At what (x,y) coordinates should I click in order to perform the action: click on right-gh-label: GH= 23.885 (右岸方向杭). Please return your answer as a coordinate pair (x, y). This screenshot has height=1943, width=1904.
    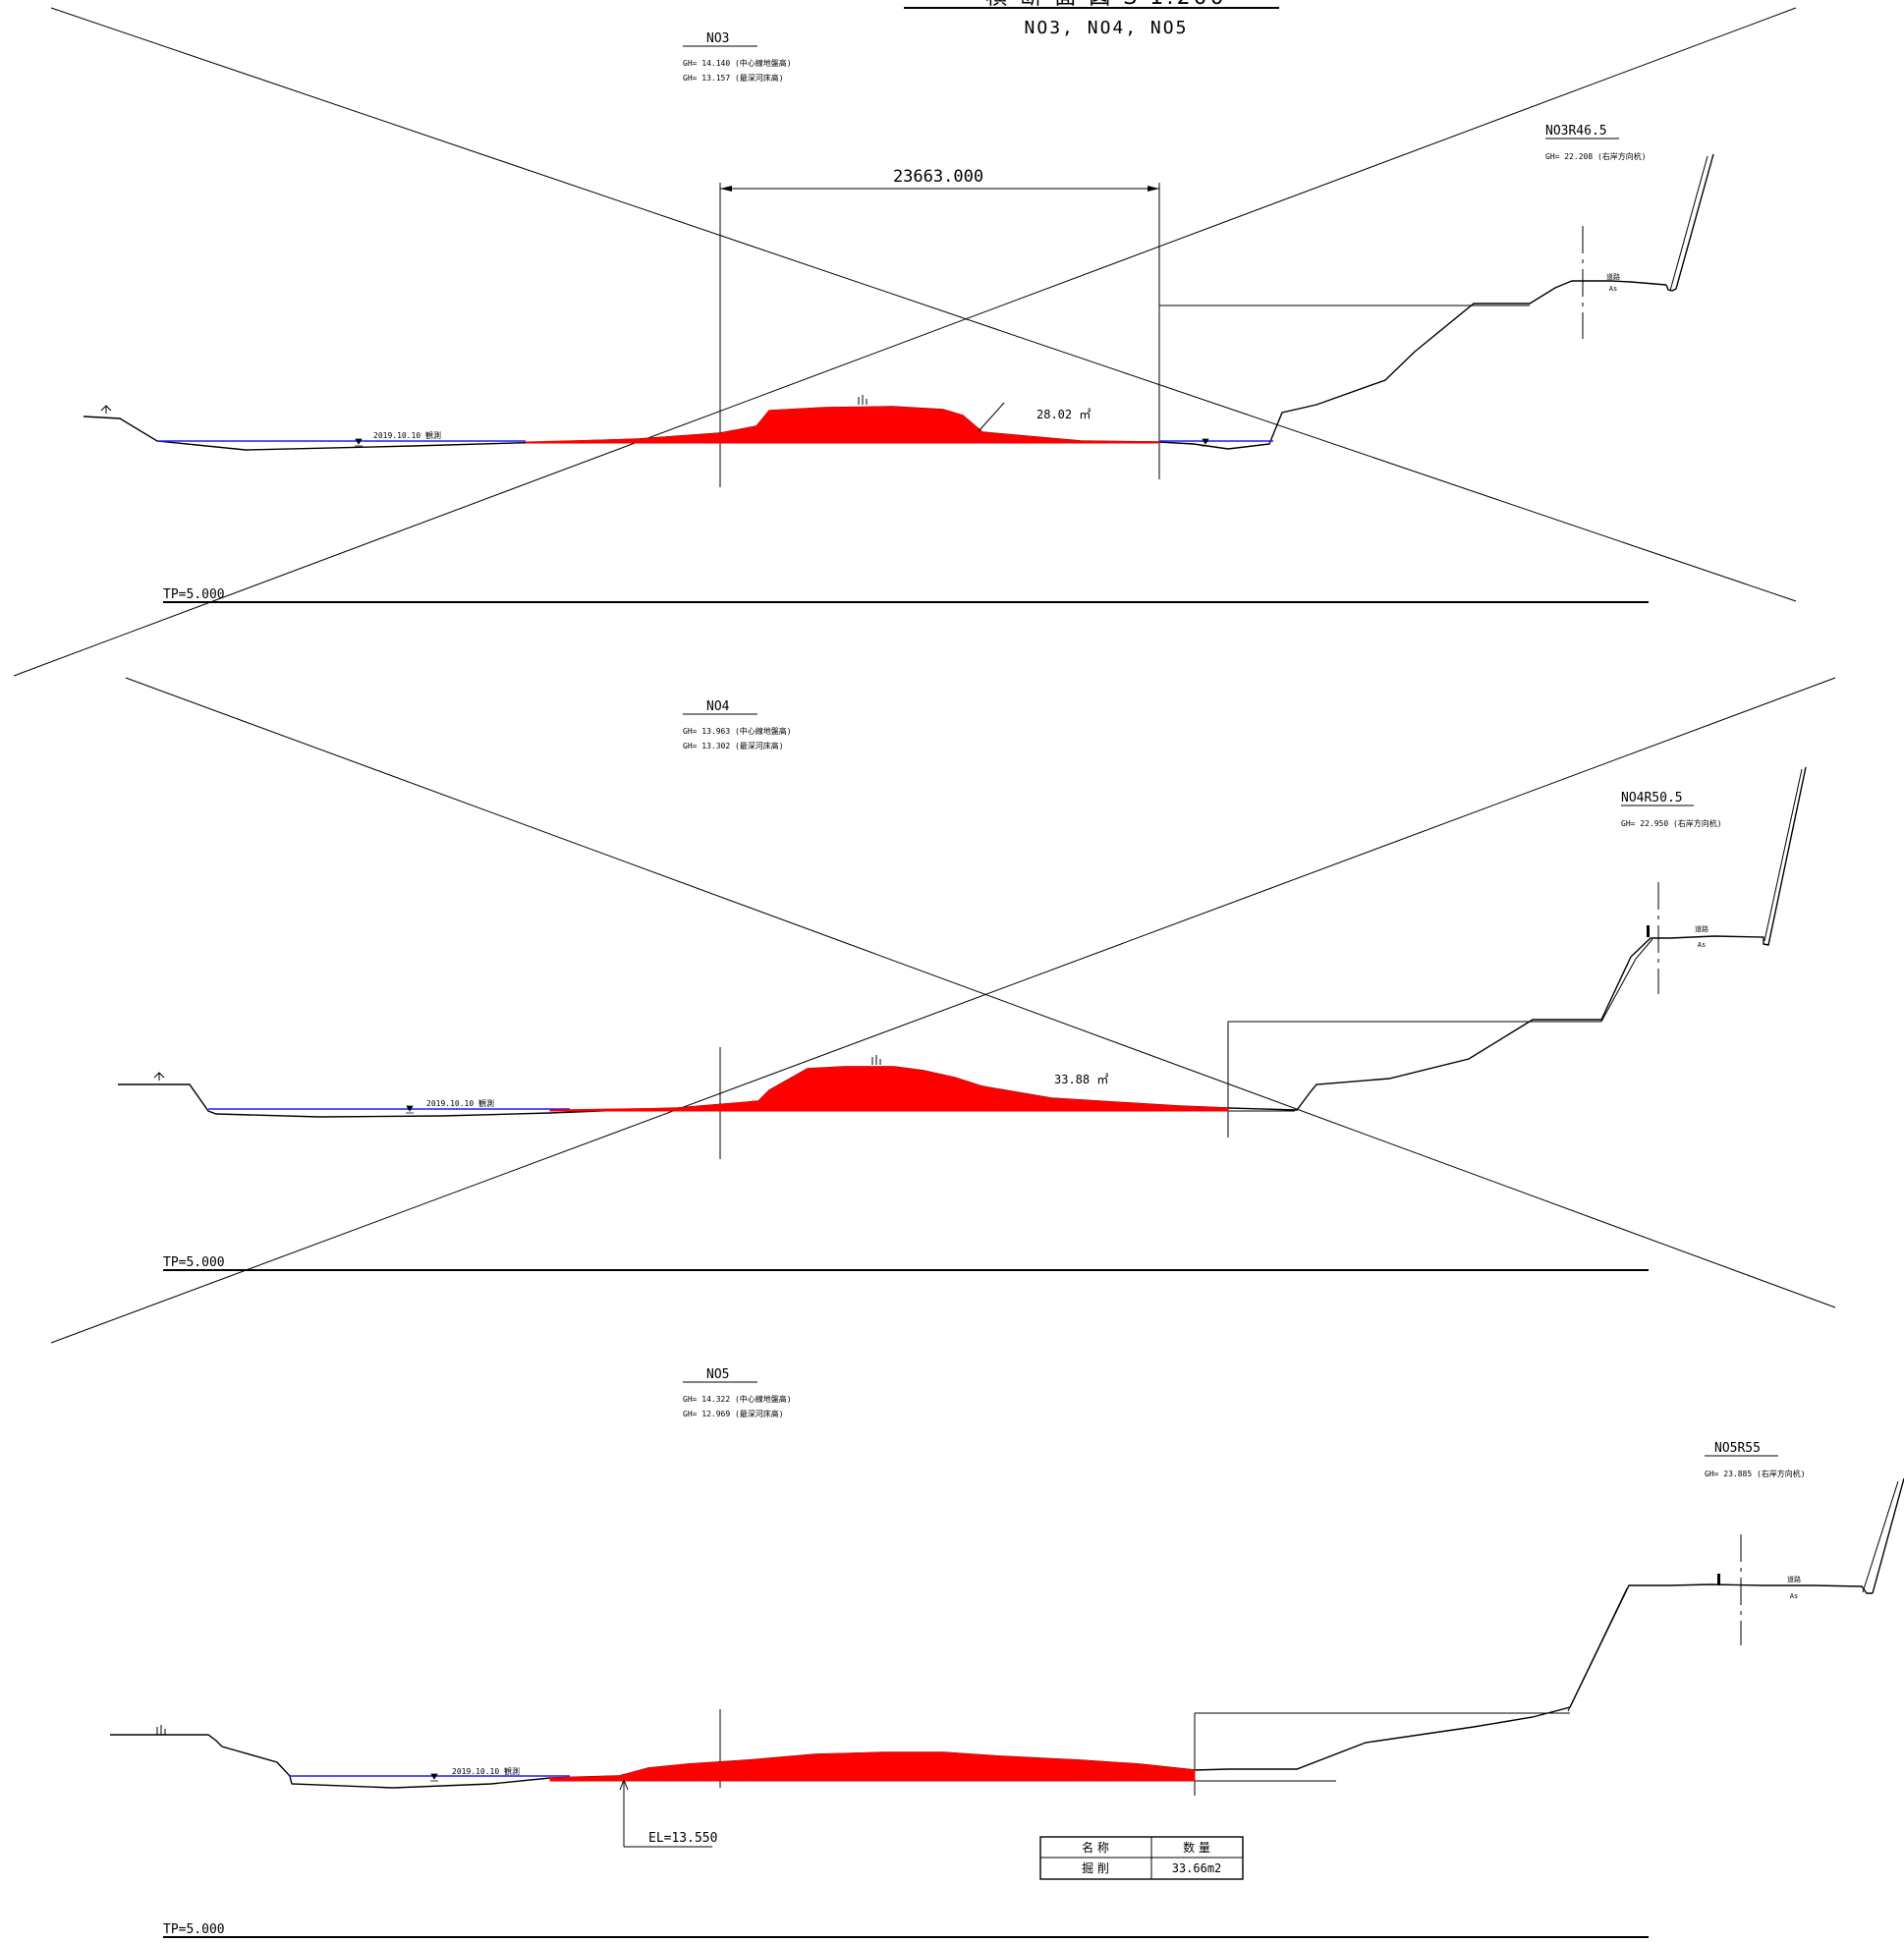
    Looking at the image, I should click on (1755, 1474).